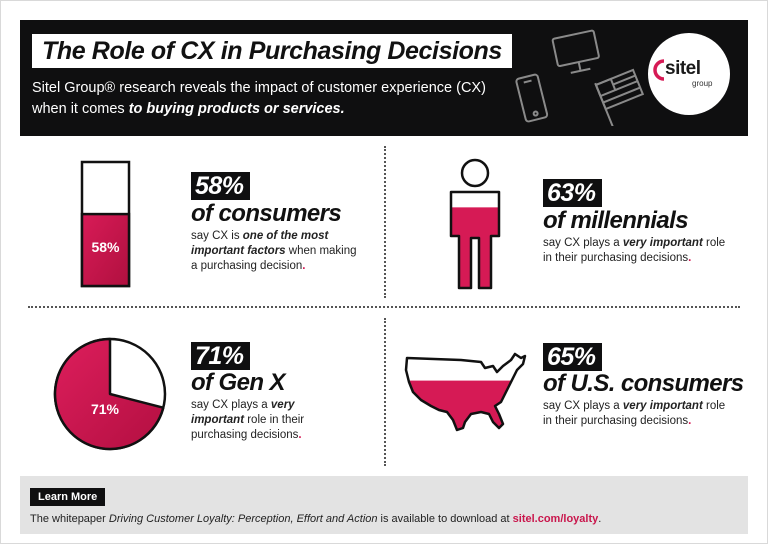  Describe the element at coordinates (69, 519) in the screenshot. I see `footer-text-part: The whitepaper` at that location.